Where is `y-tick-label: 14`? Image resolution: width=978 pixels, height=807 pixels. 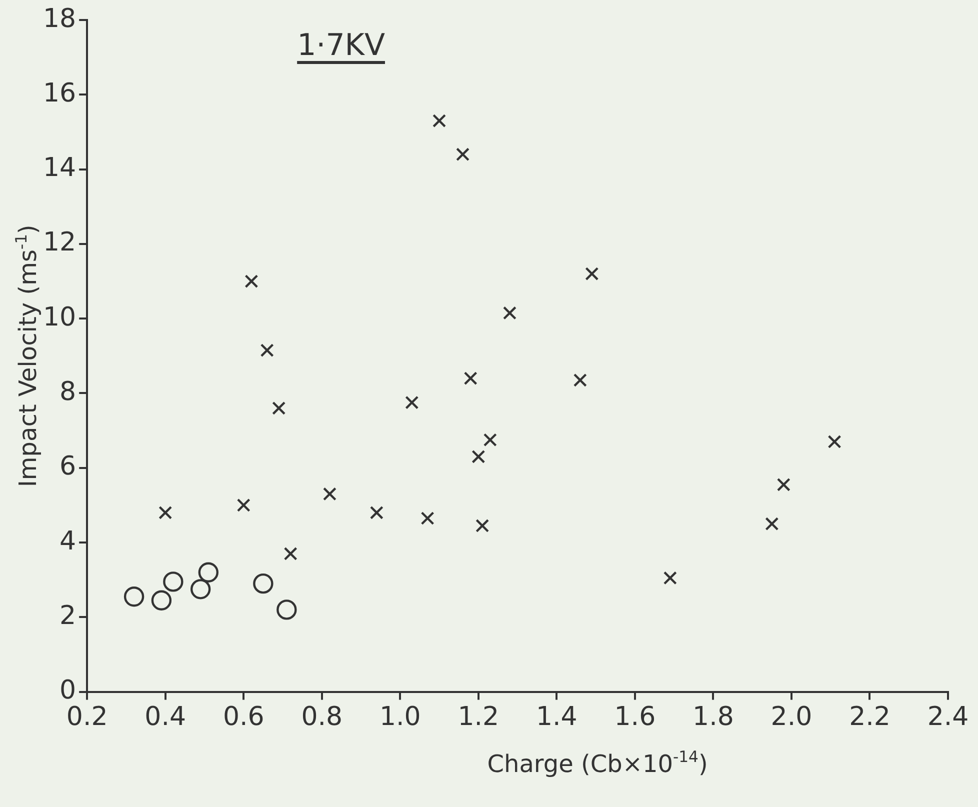
y-tick-label: 14 is located at coordinates (59, 168).